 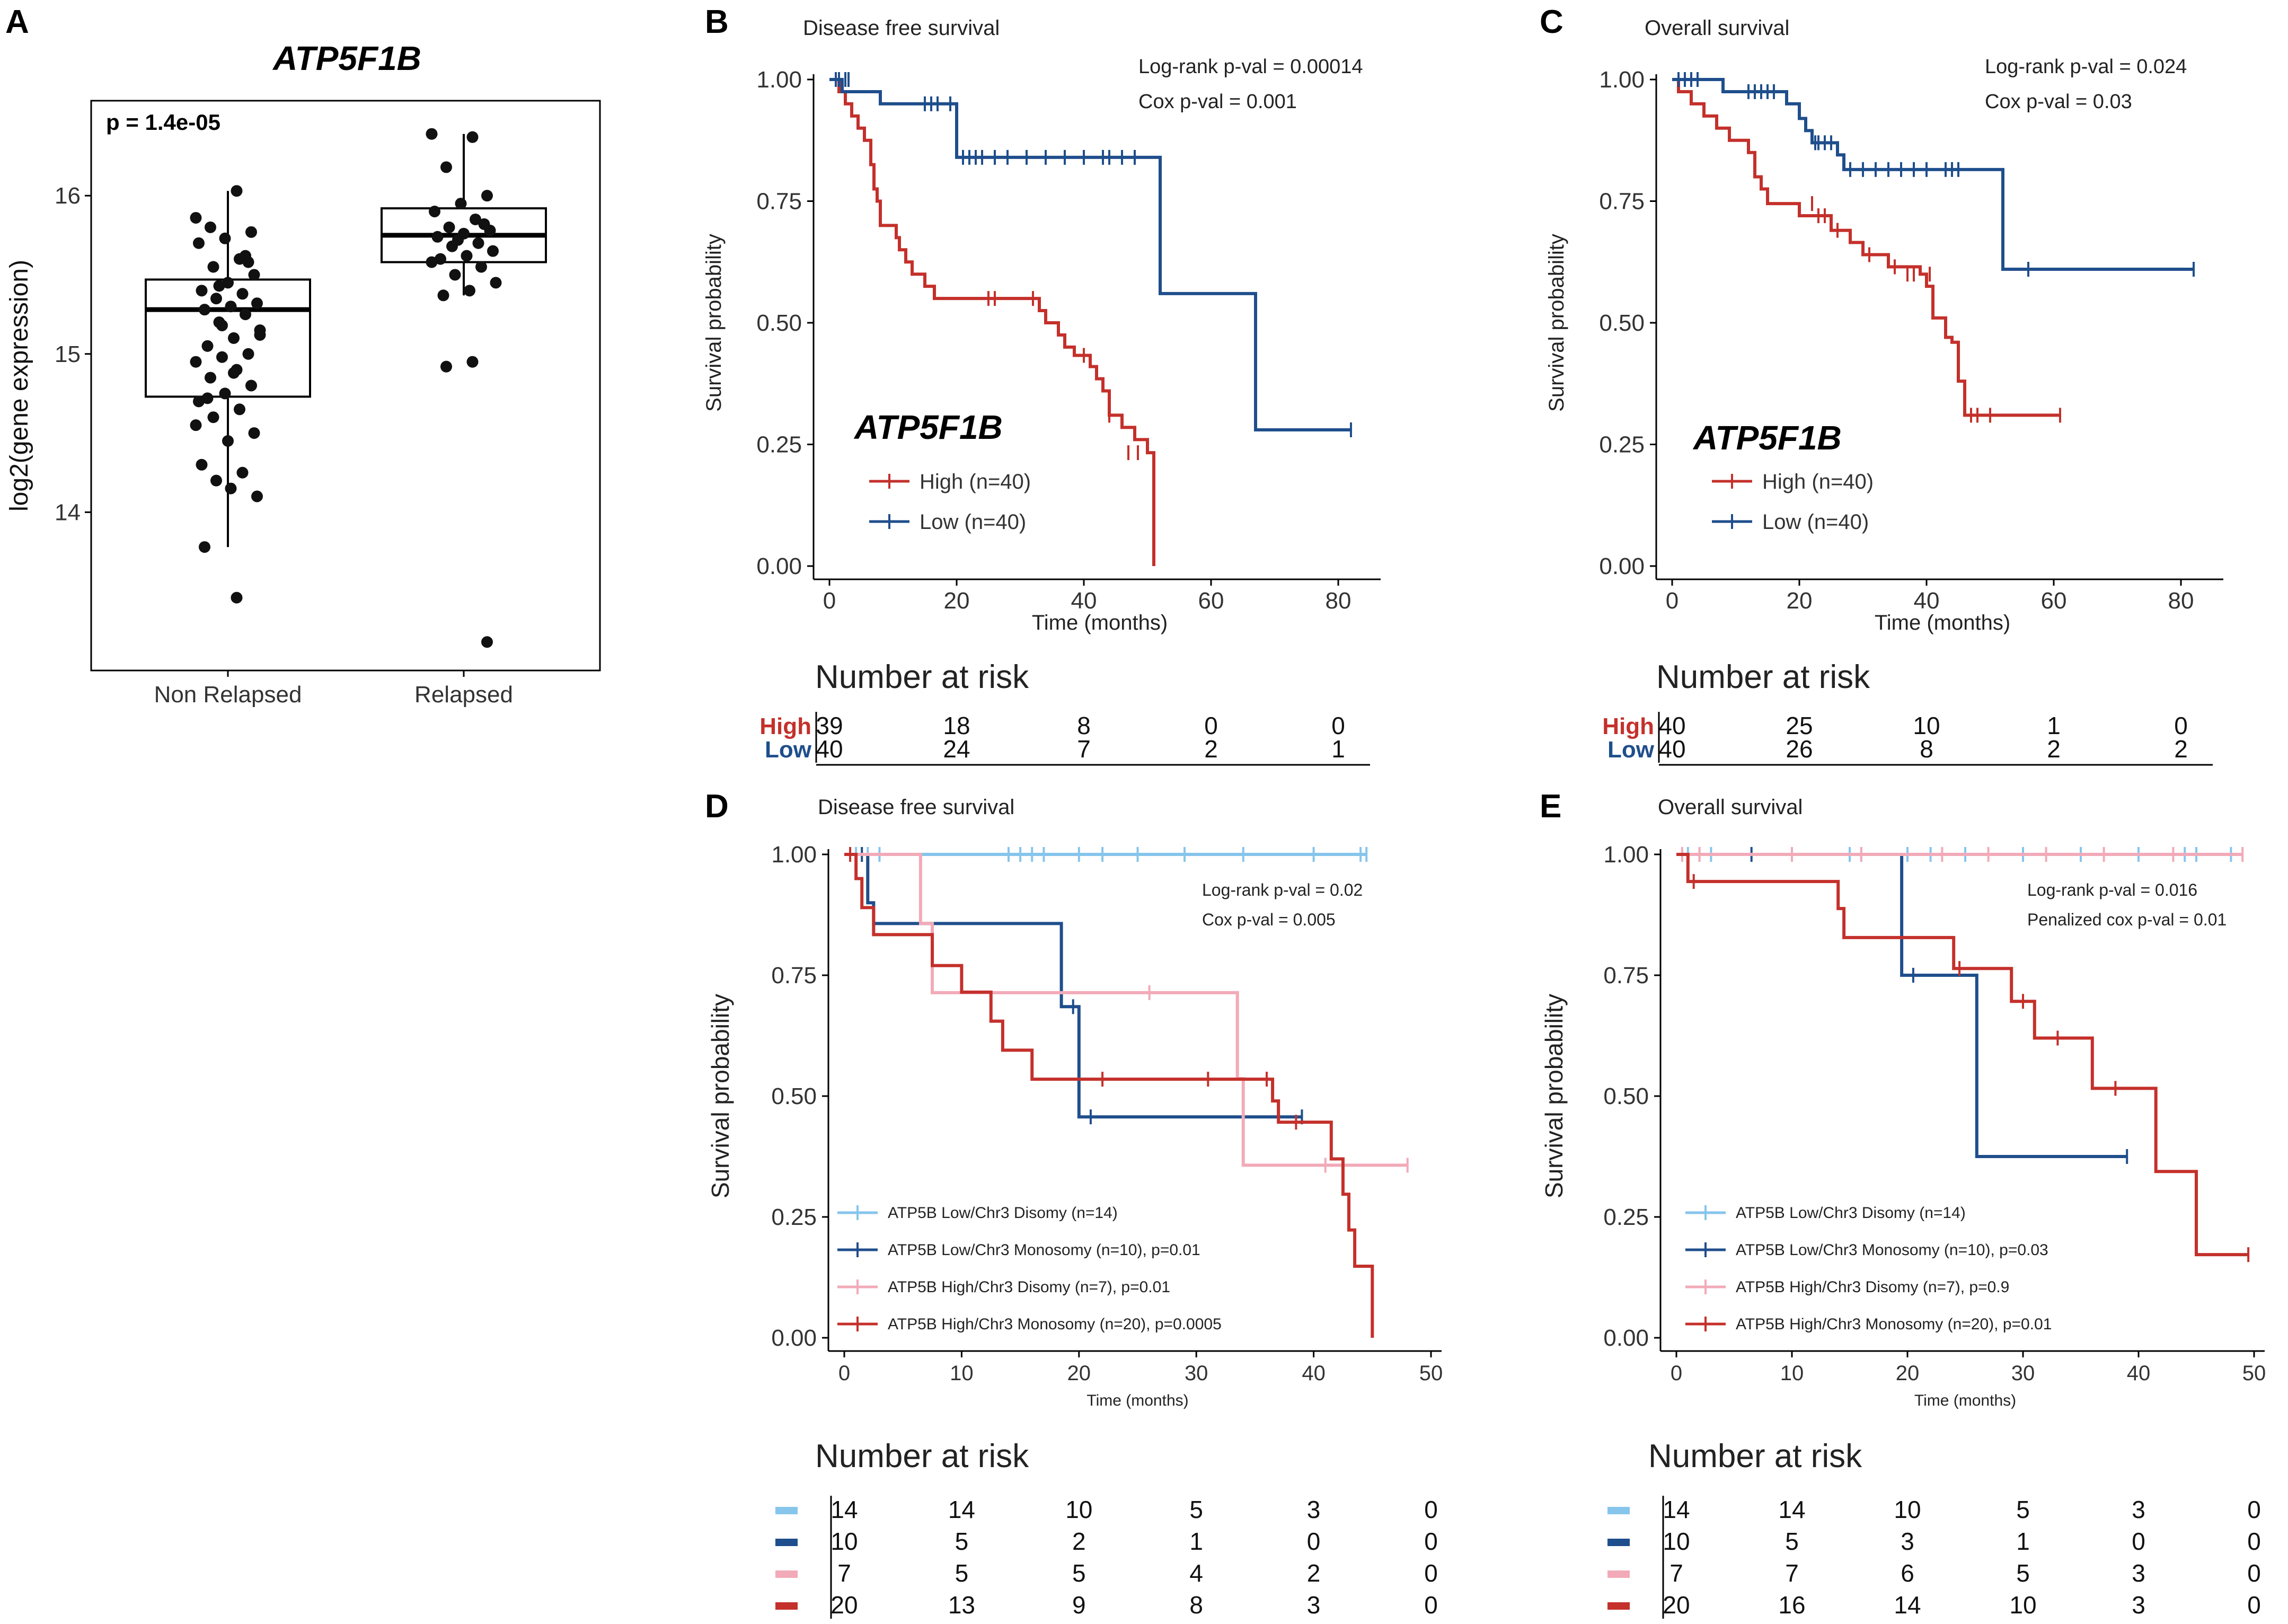 What do you see at coordinates (1799, 725) in the screenshot?
I see `risk-value: 25` at bounding box center [1799, 725].